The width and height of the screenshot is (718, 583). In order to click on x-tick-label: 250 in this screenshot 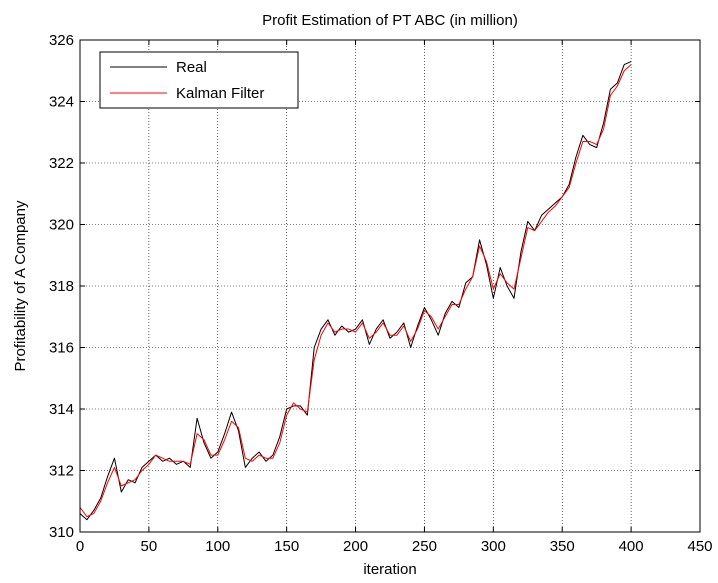, I will do `click(424, 546)`.